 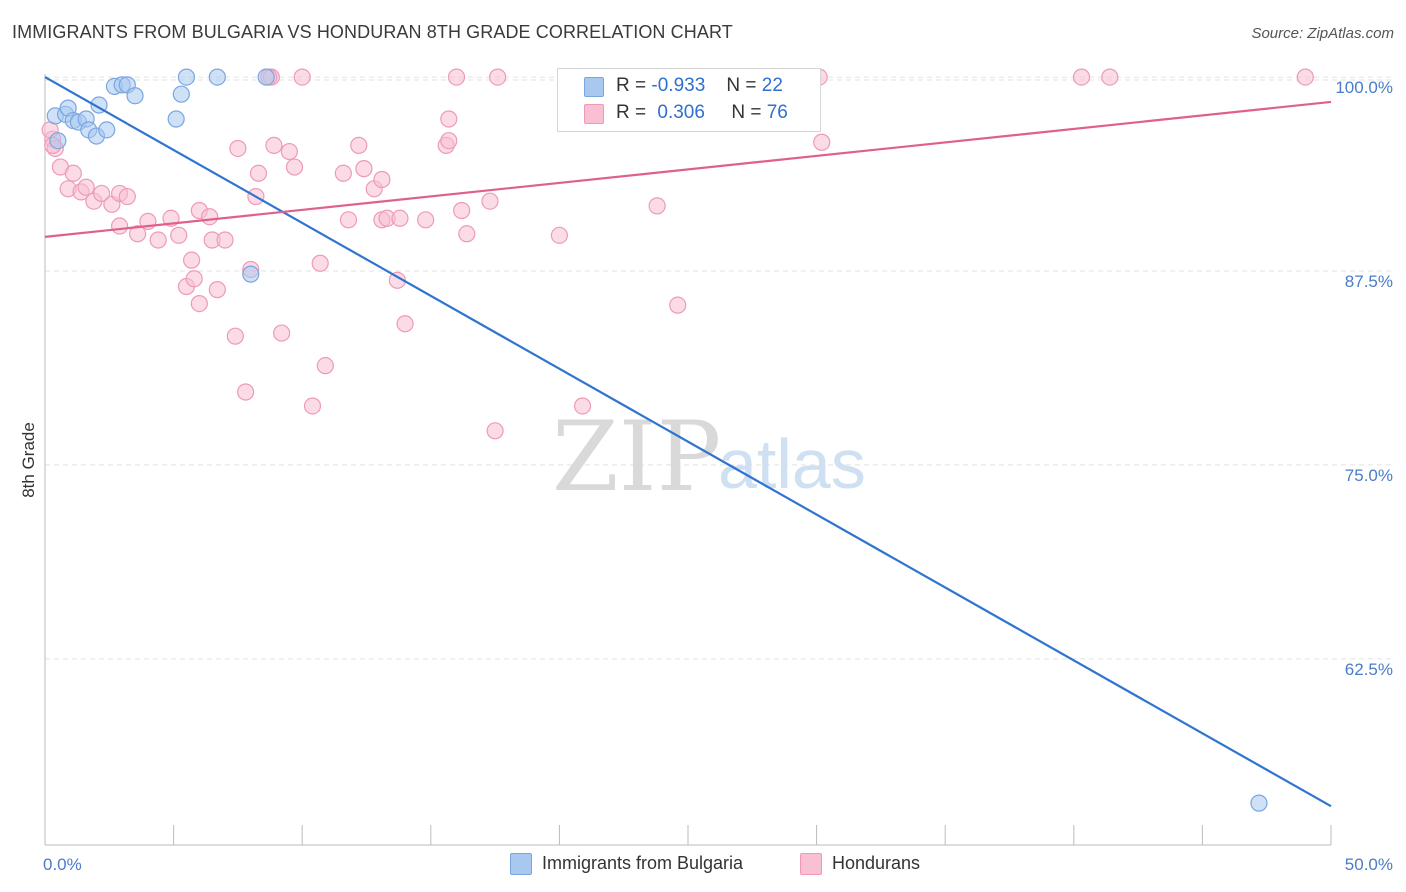 I want to click on legend-n-value: 76, so click(x=777, y=112).